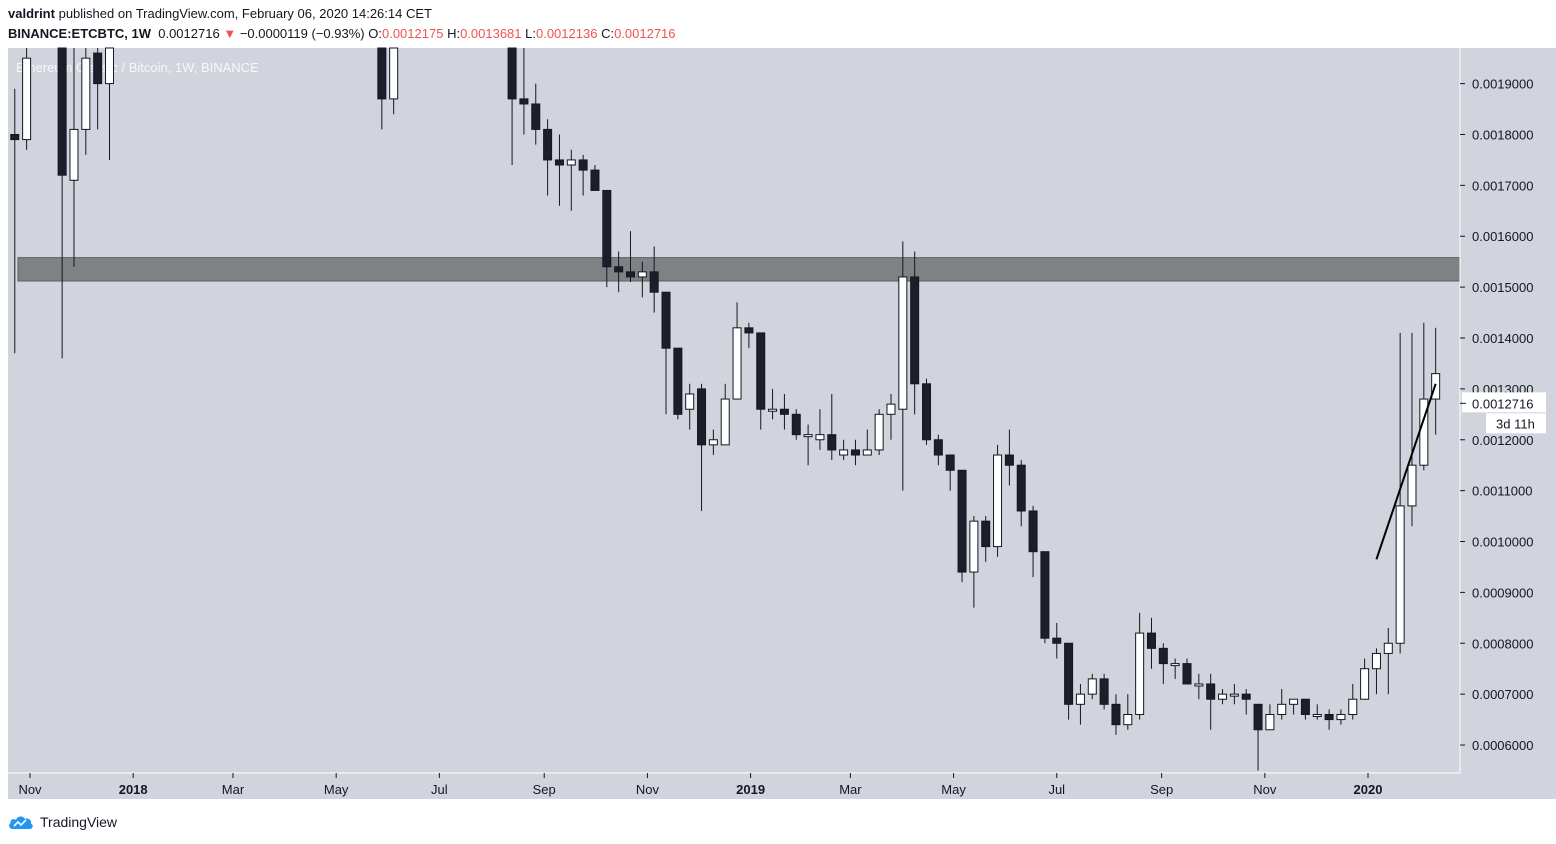  I want to click on y-tick-label: 0.0014000, so click(1502, 338).